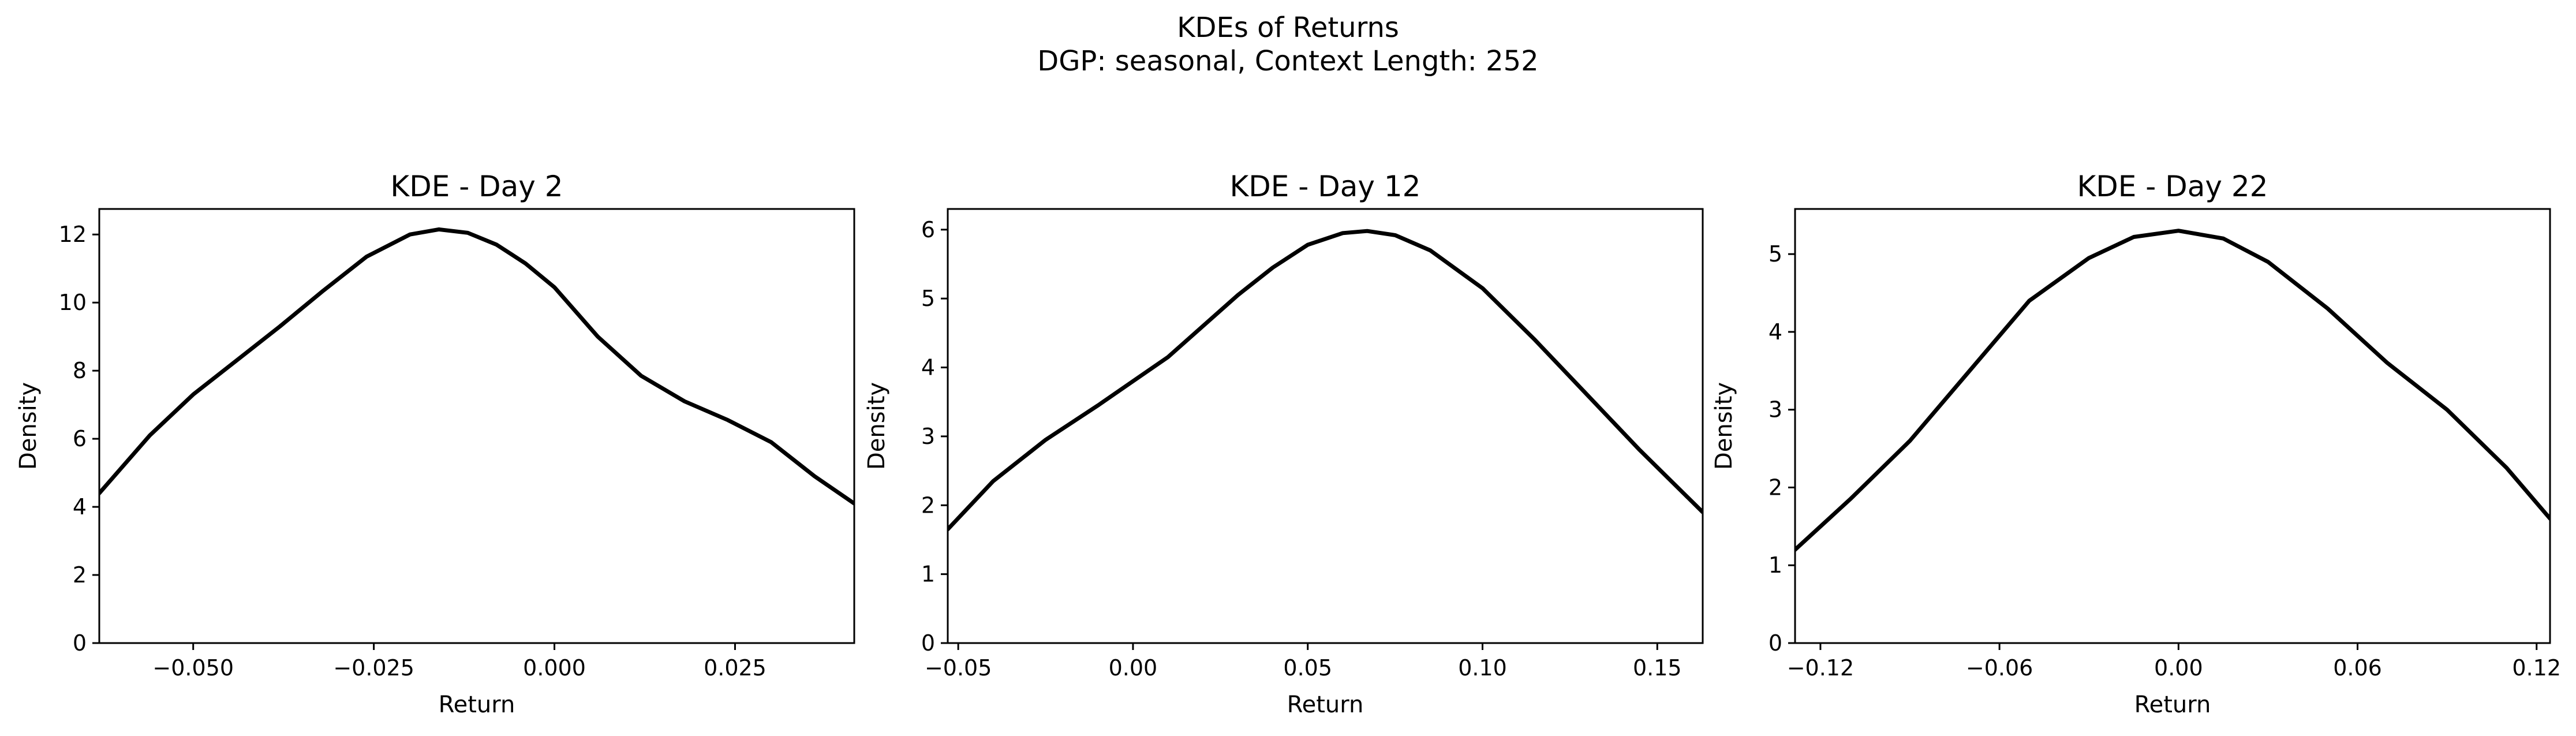  I want to click on x-tick-label: 0.12, so click(2536, 668).